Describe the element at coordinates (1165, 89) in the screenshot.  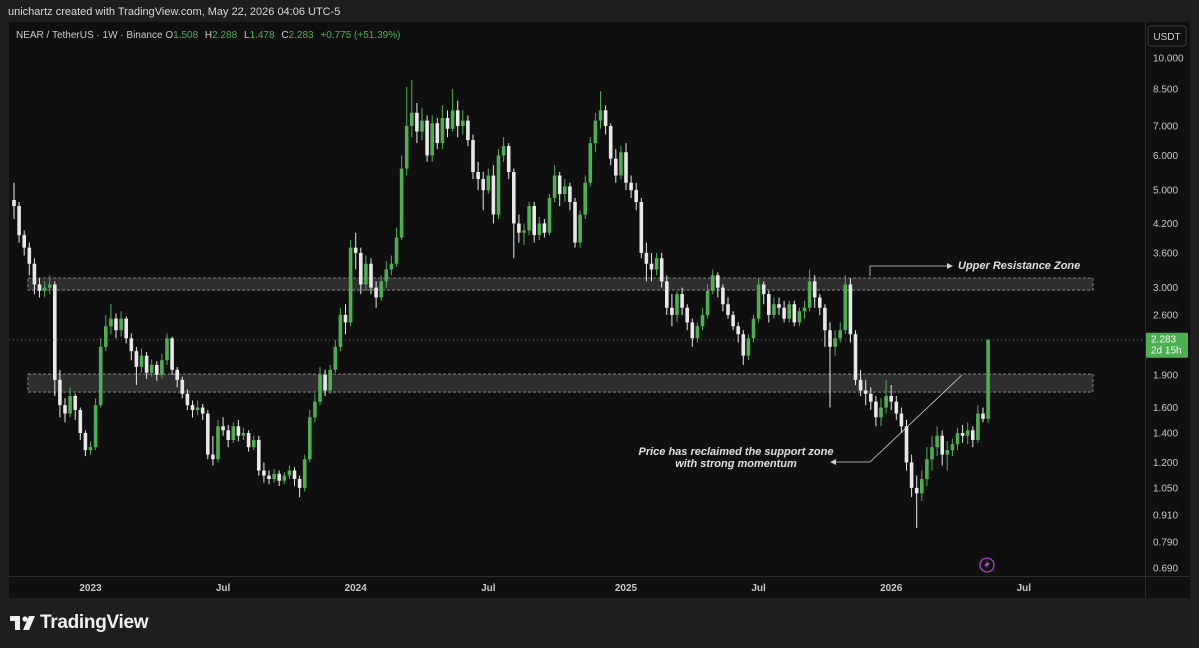
I see `y-tick-label: 8.500` at that location.